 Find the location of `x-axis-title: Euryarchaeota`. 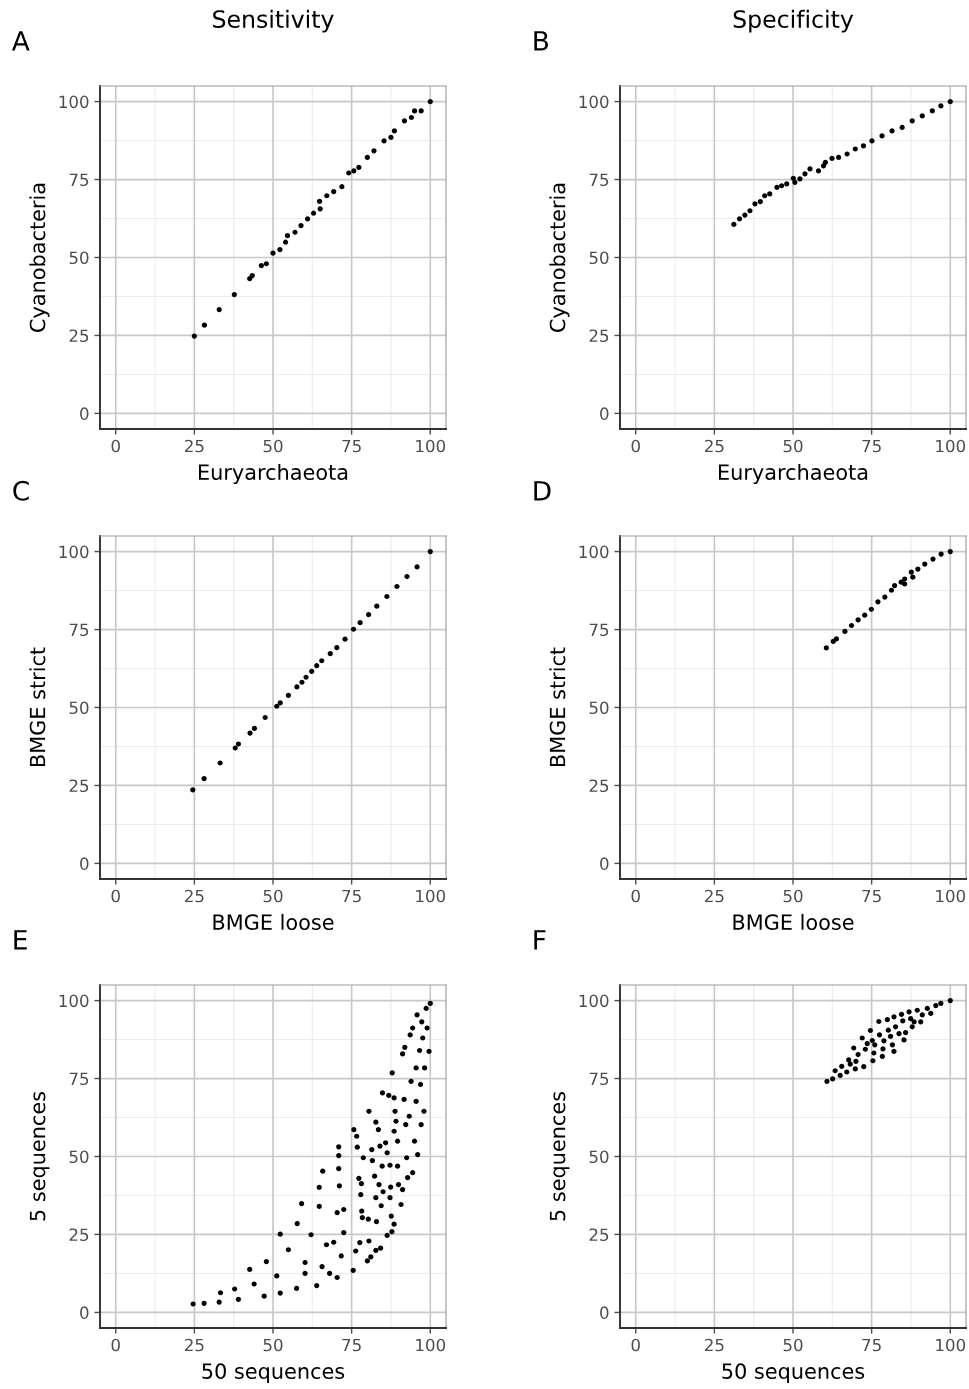

x-axis-title: Euryarchaeota is located at coordinates (273, 474).